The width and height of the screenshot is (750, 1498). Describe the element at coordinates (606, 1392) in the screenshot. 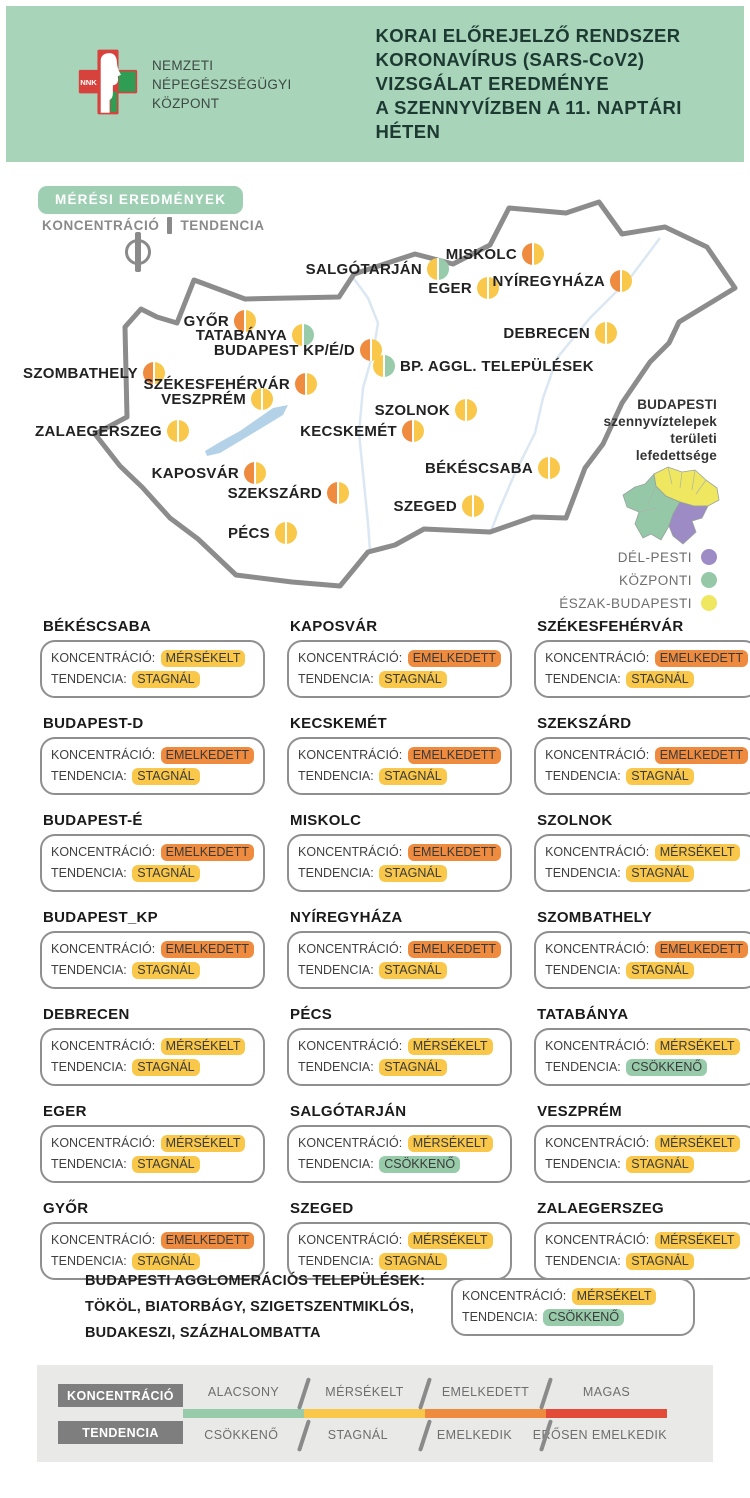

I see `scale-level-magas: MAGAS` at that location.